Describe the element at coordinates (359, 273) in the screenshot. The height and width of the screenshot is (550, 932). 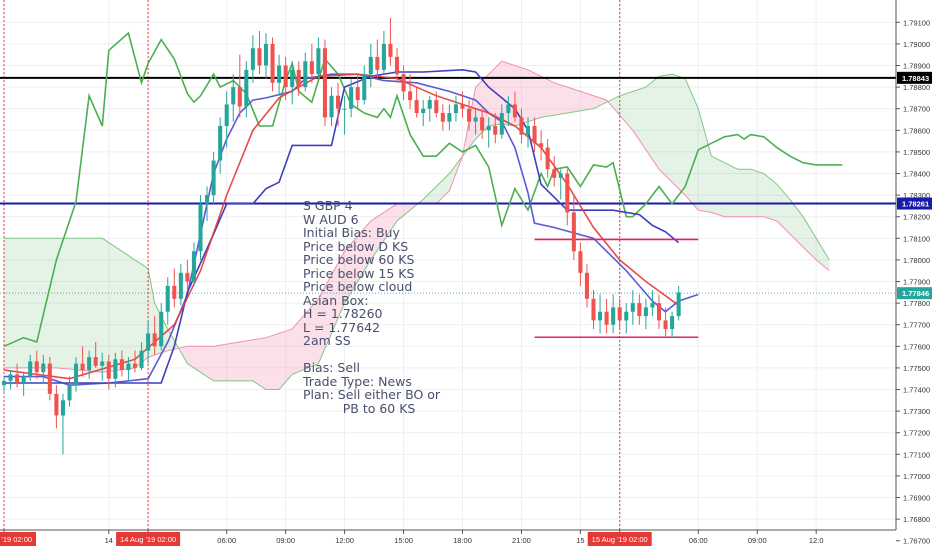
I see `note-line: Price below 15 KS` at that location.